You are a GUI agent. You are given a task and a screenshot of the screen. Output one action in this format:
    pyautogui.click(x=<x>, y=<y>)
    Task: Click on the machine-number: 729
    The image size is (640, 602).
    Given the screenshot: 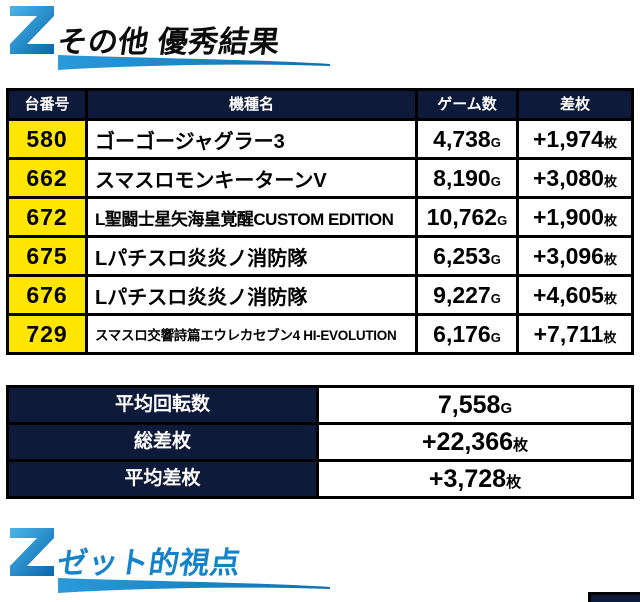 What is the action you would take?
    pyautogui.click(x=47, y=334)
    